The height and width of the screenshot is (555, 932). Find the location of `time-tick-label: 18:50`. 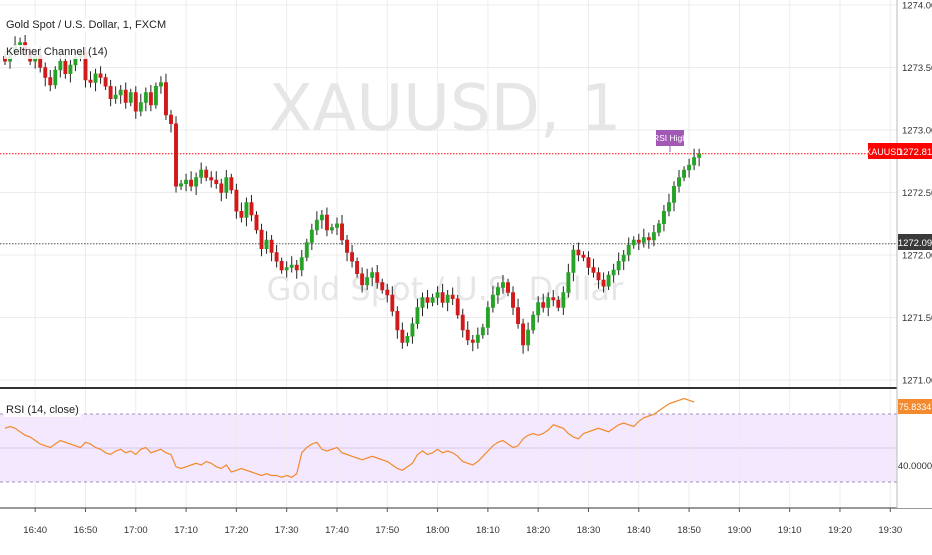

time-tick-label: 18:50 is located at coordinates (689, 530).